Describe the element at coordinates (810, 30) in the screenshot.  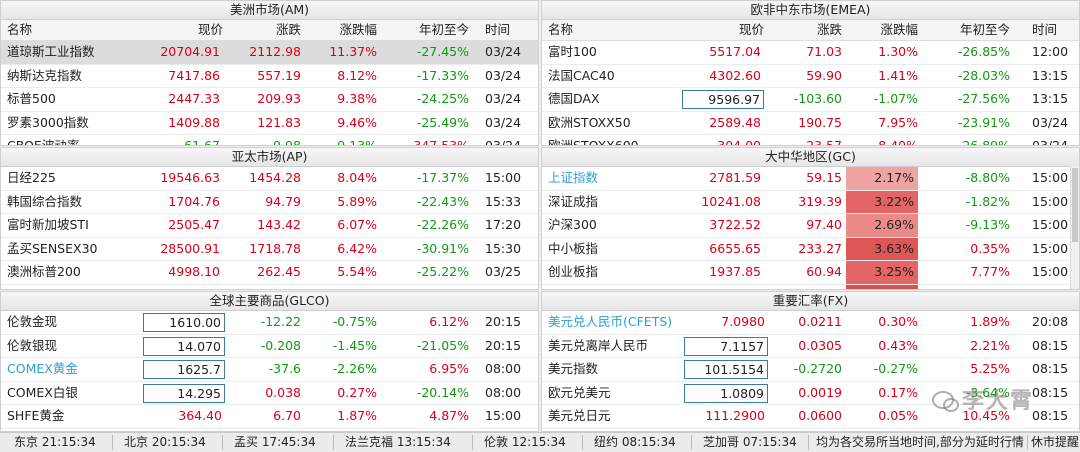
I see `table-header: 名称 现价 涨跌 涨跌幅 年初至今 时间` at that location.